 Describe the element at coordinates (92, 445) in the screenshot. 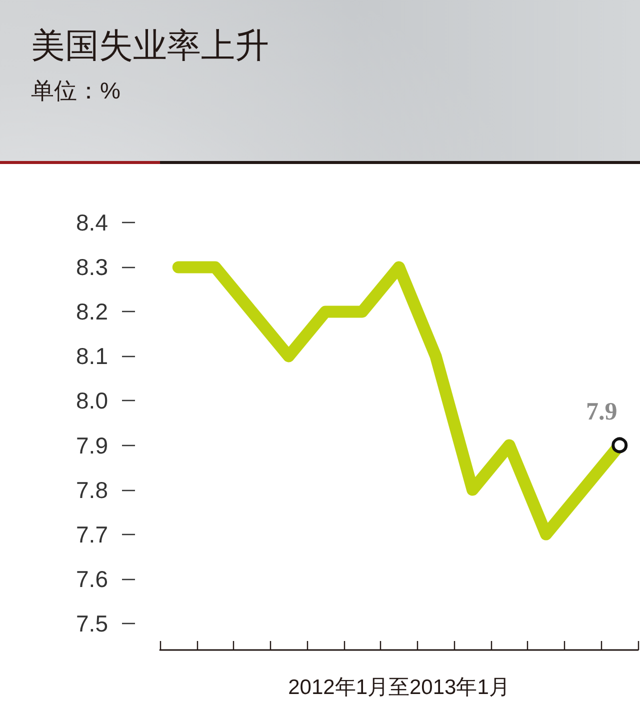

I see `y-tick-label: 7.9` at that location.